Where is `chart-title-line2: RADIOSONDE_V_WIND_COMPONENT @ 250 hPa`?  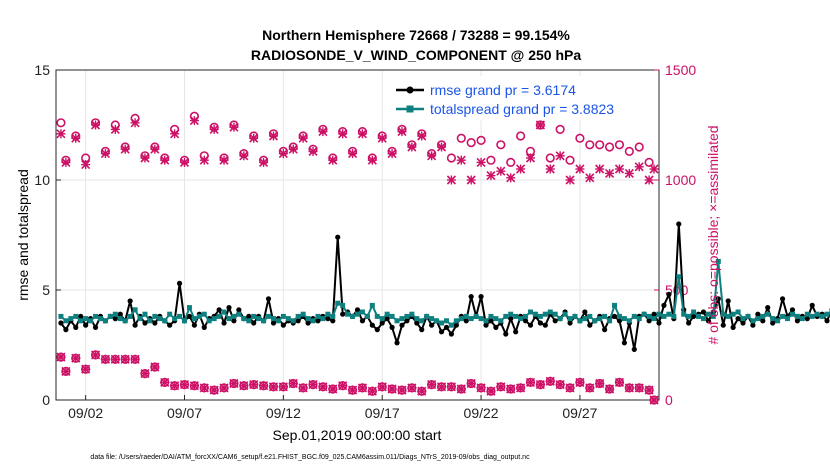
chart-title-line2: RADIOSONDE_V_WIND_COMPONENT @ 250 hPa is located at coordinates (416, 55).